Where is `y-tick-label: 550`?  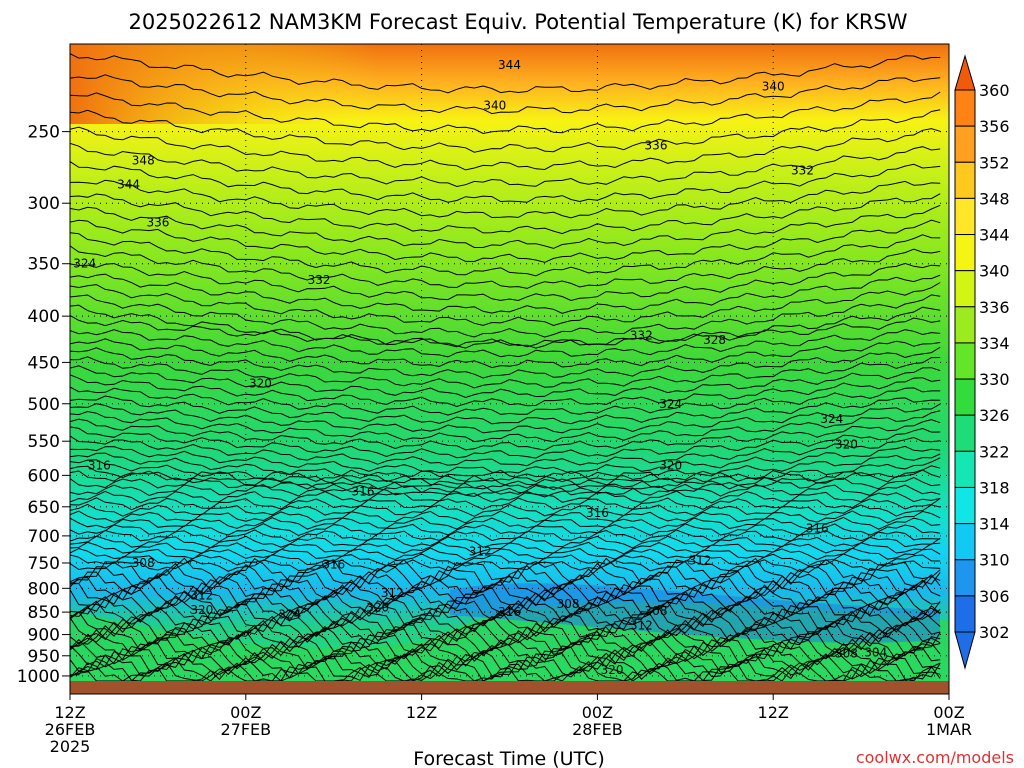
y-tick-label: 550 is located at coordinates (44, 442).